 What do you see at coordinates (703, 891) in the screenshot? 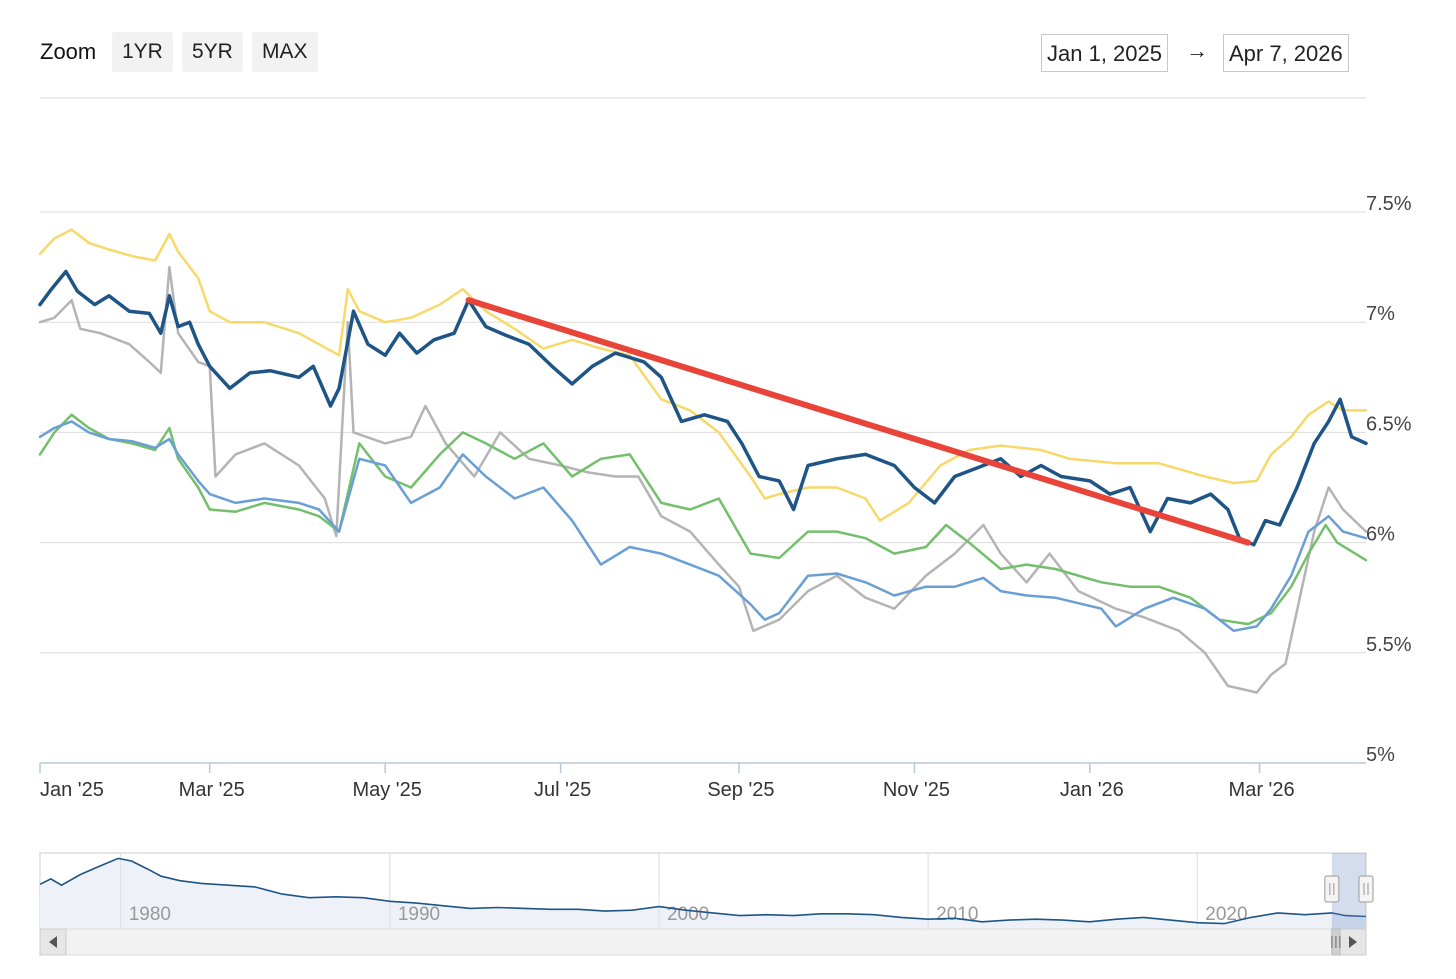
I see `navigator-line` at bounding box center [703, 891].